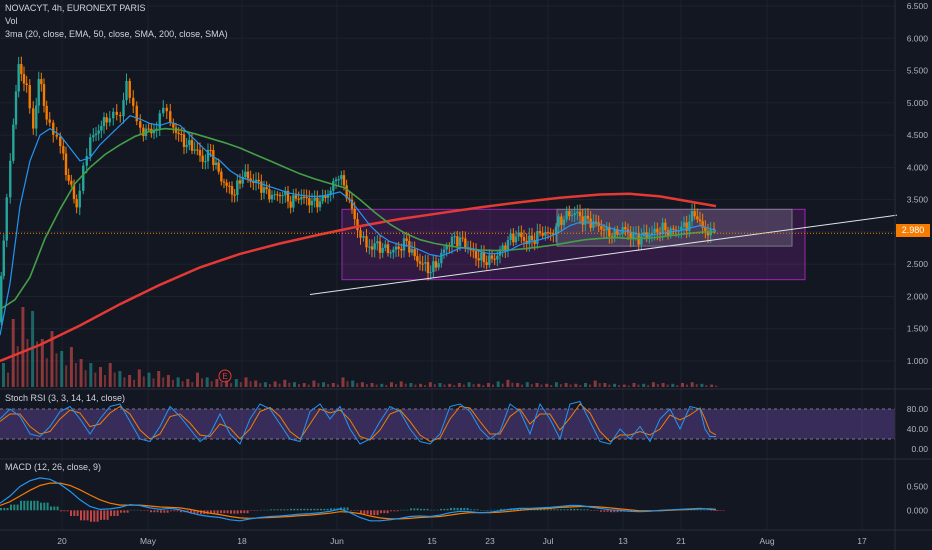  What do you see at coordinates (490, 541) in the screenshot?
I see `x-tick-label: 23` at bounding box center [490, 541].